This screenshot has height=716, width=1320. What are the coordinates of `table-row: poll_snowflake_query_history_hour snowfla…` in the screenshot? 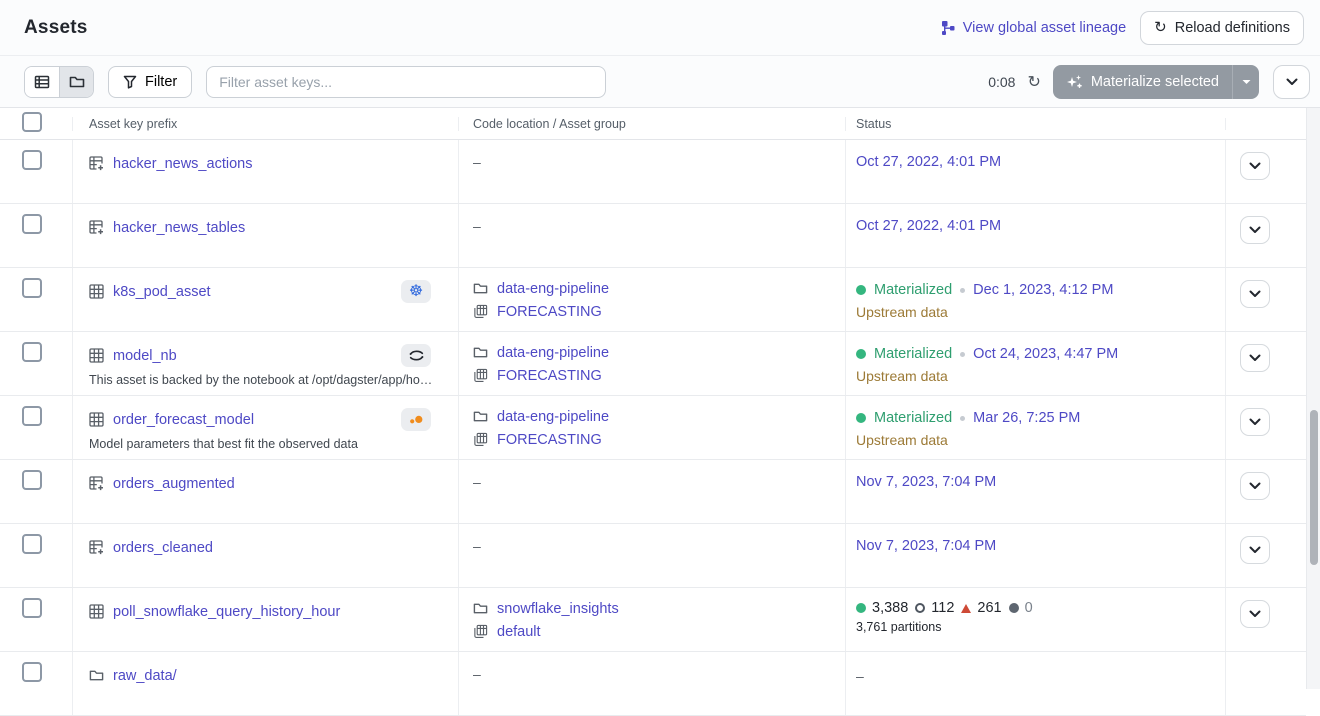 It's located at (653, 620).